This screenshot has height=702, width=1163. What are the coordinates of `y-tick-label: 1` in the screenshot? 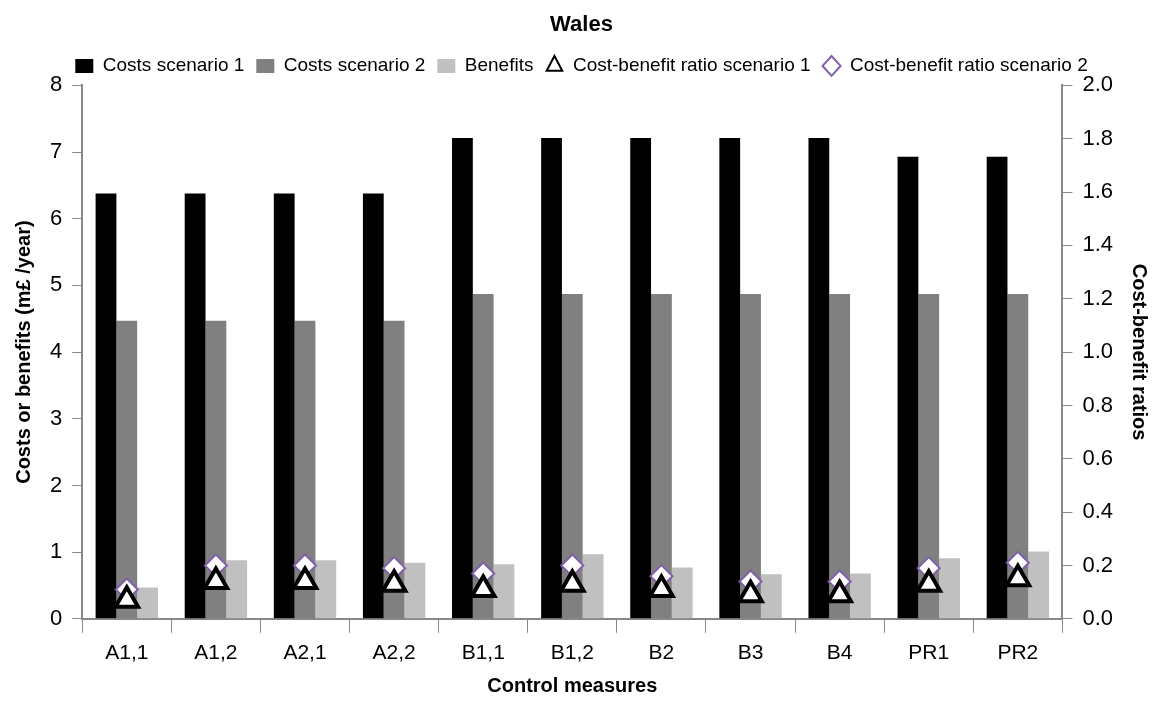 It's located at (56, 551).